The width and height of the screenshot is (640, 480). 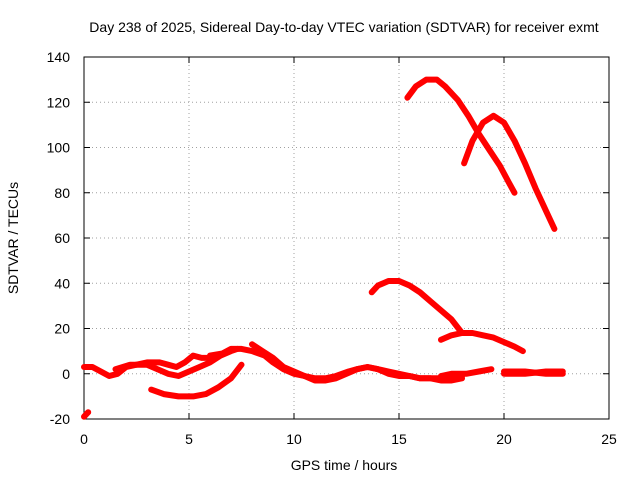 What do you see at coordinates (59, 57) in the screenshot?
I see `y-tick-label: 140` at bounding box center [59, 57].